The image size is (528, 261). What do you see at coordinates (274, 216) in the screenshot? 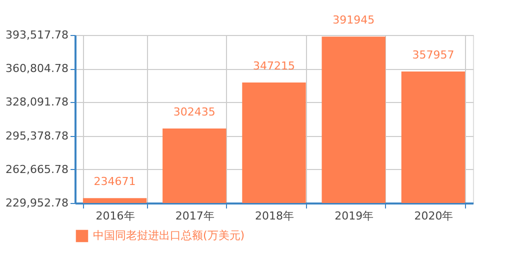
I see `x-tick-label: 2018年` at bounding box center [274, 216].